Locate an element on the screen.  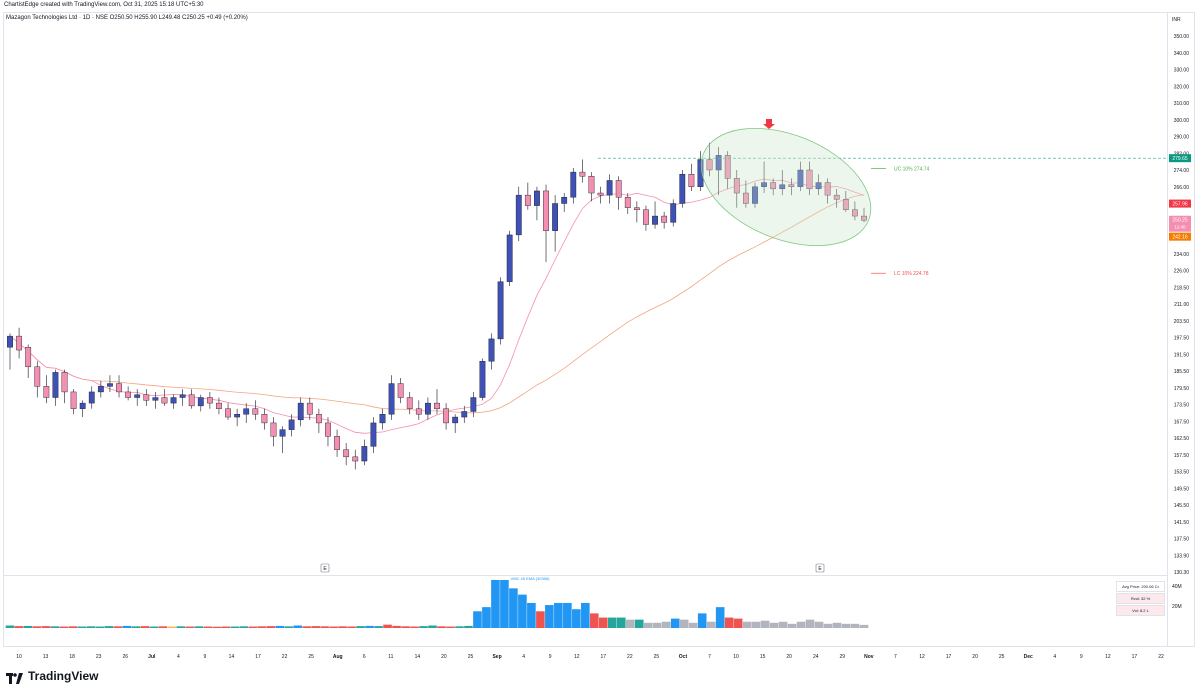
price-tag-value: 279.65 is located at coordinates (1180, 159).